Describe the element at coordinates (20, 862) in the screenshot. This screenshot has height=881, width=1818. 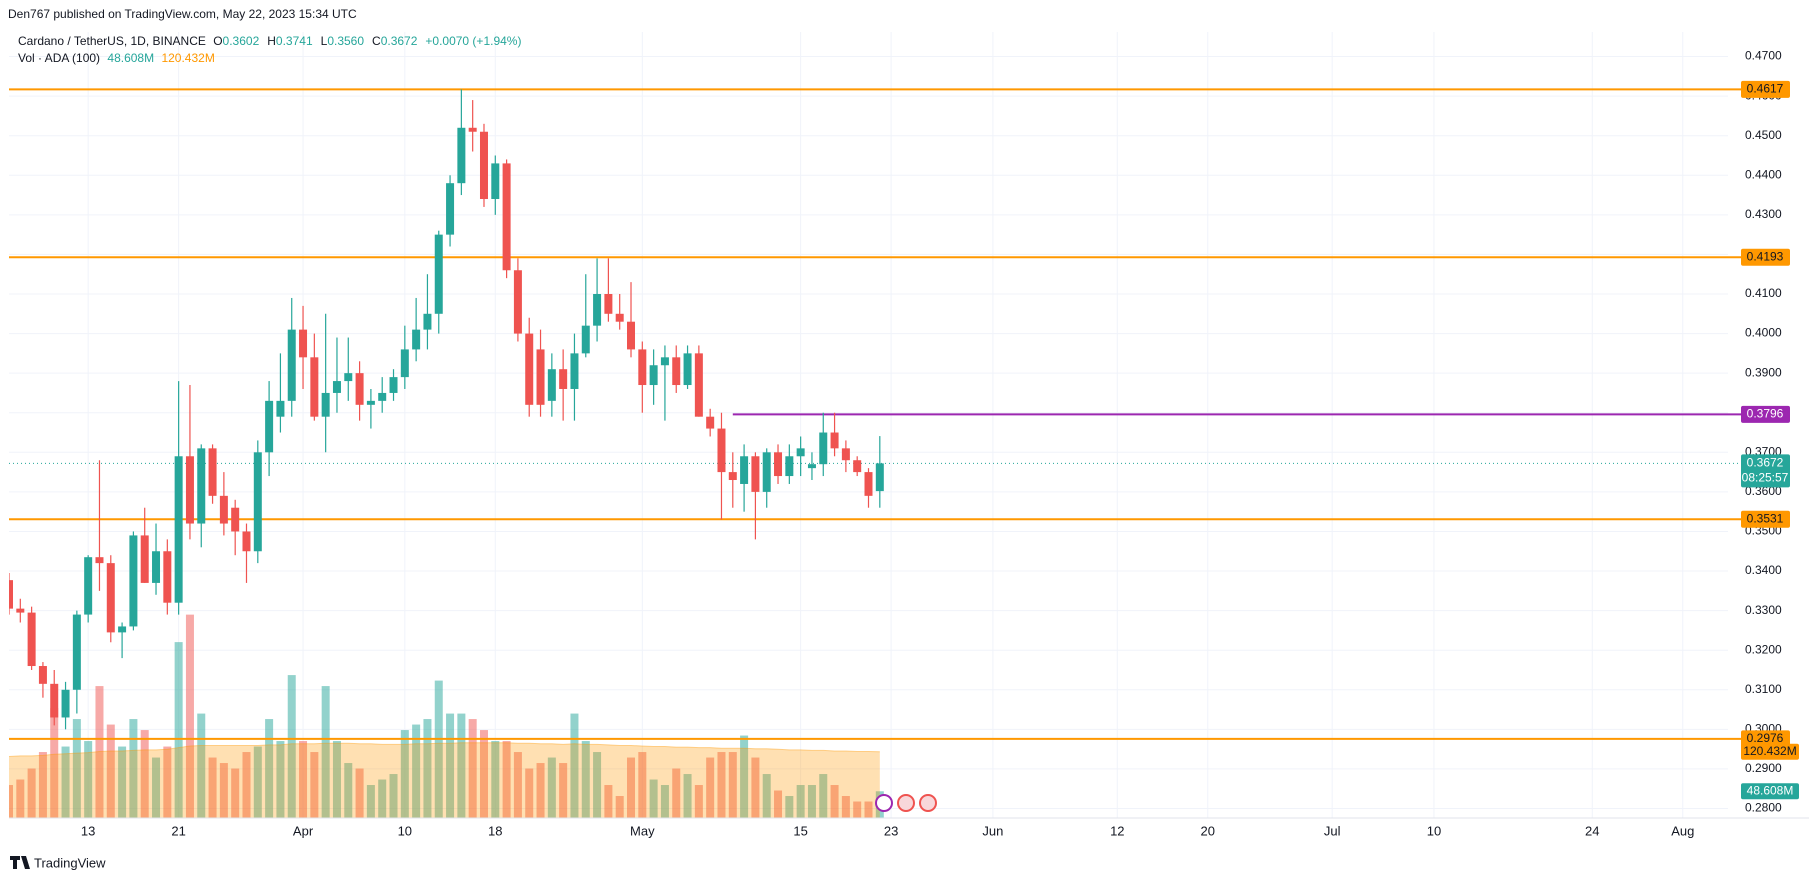
I see `brand-logo` at that location.